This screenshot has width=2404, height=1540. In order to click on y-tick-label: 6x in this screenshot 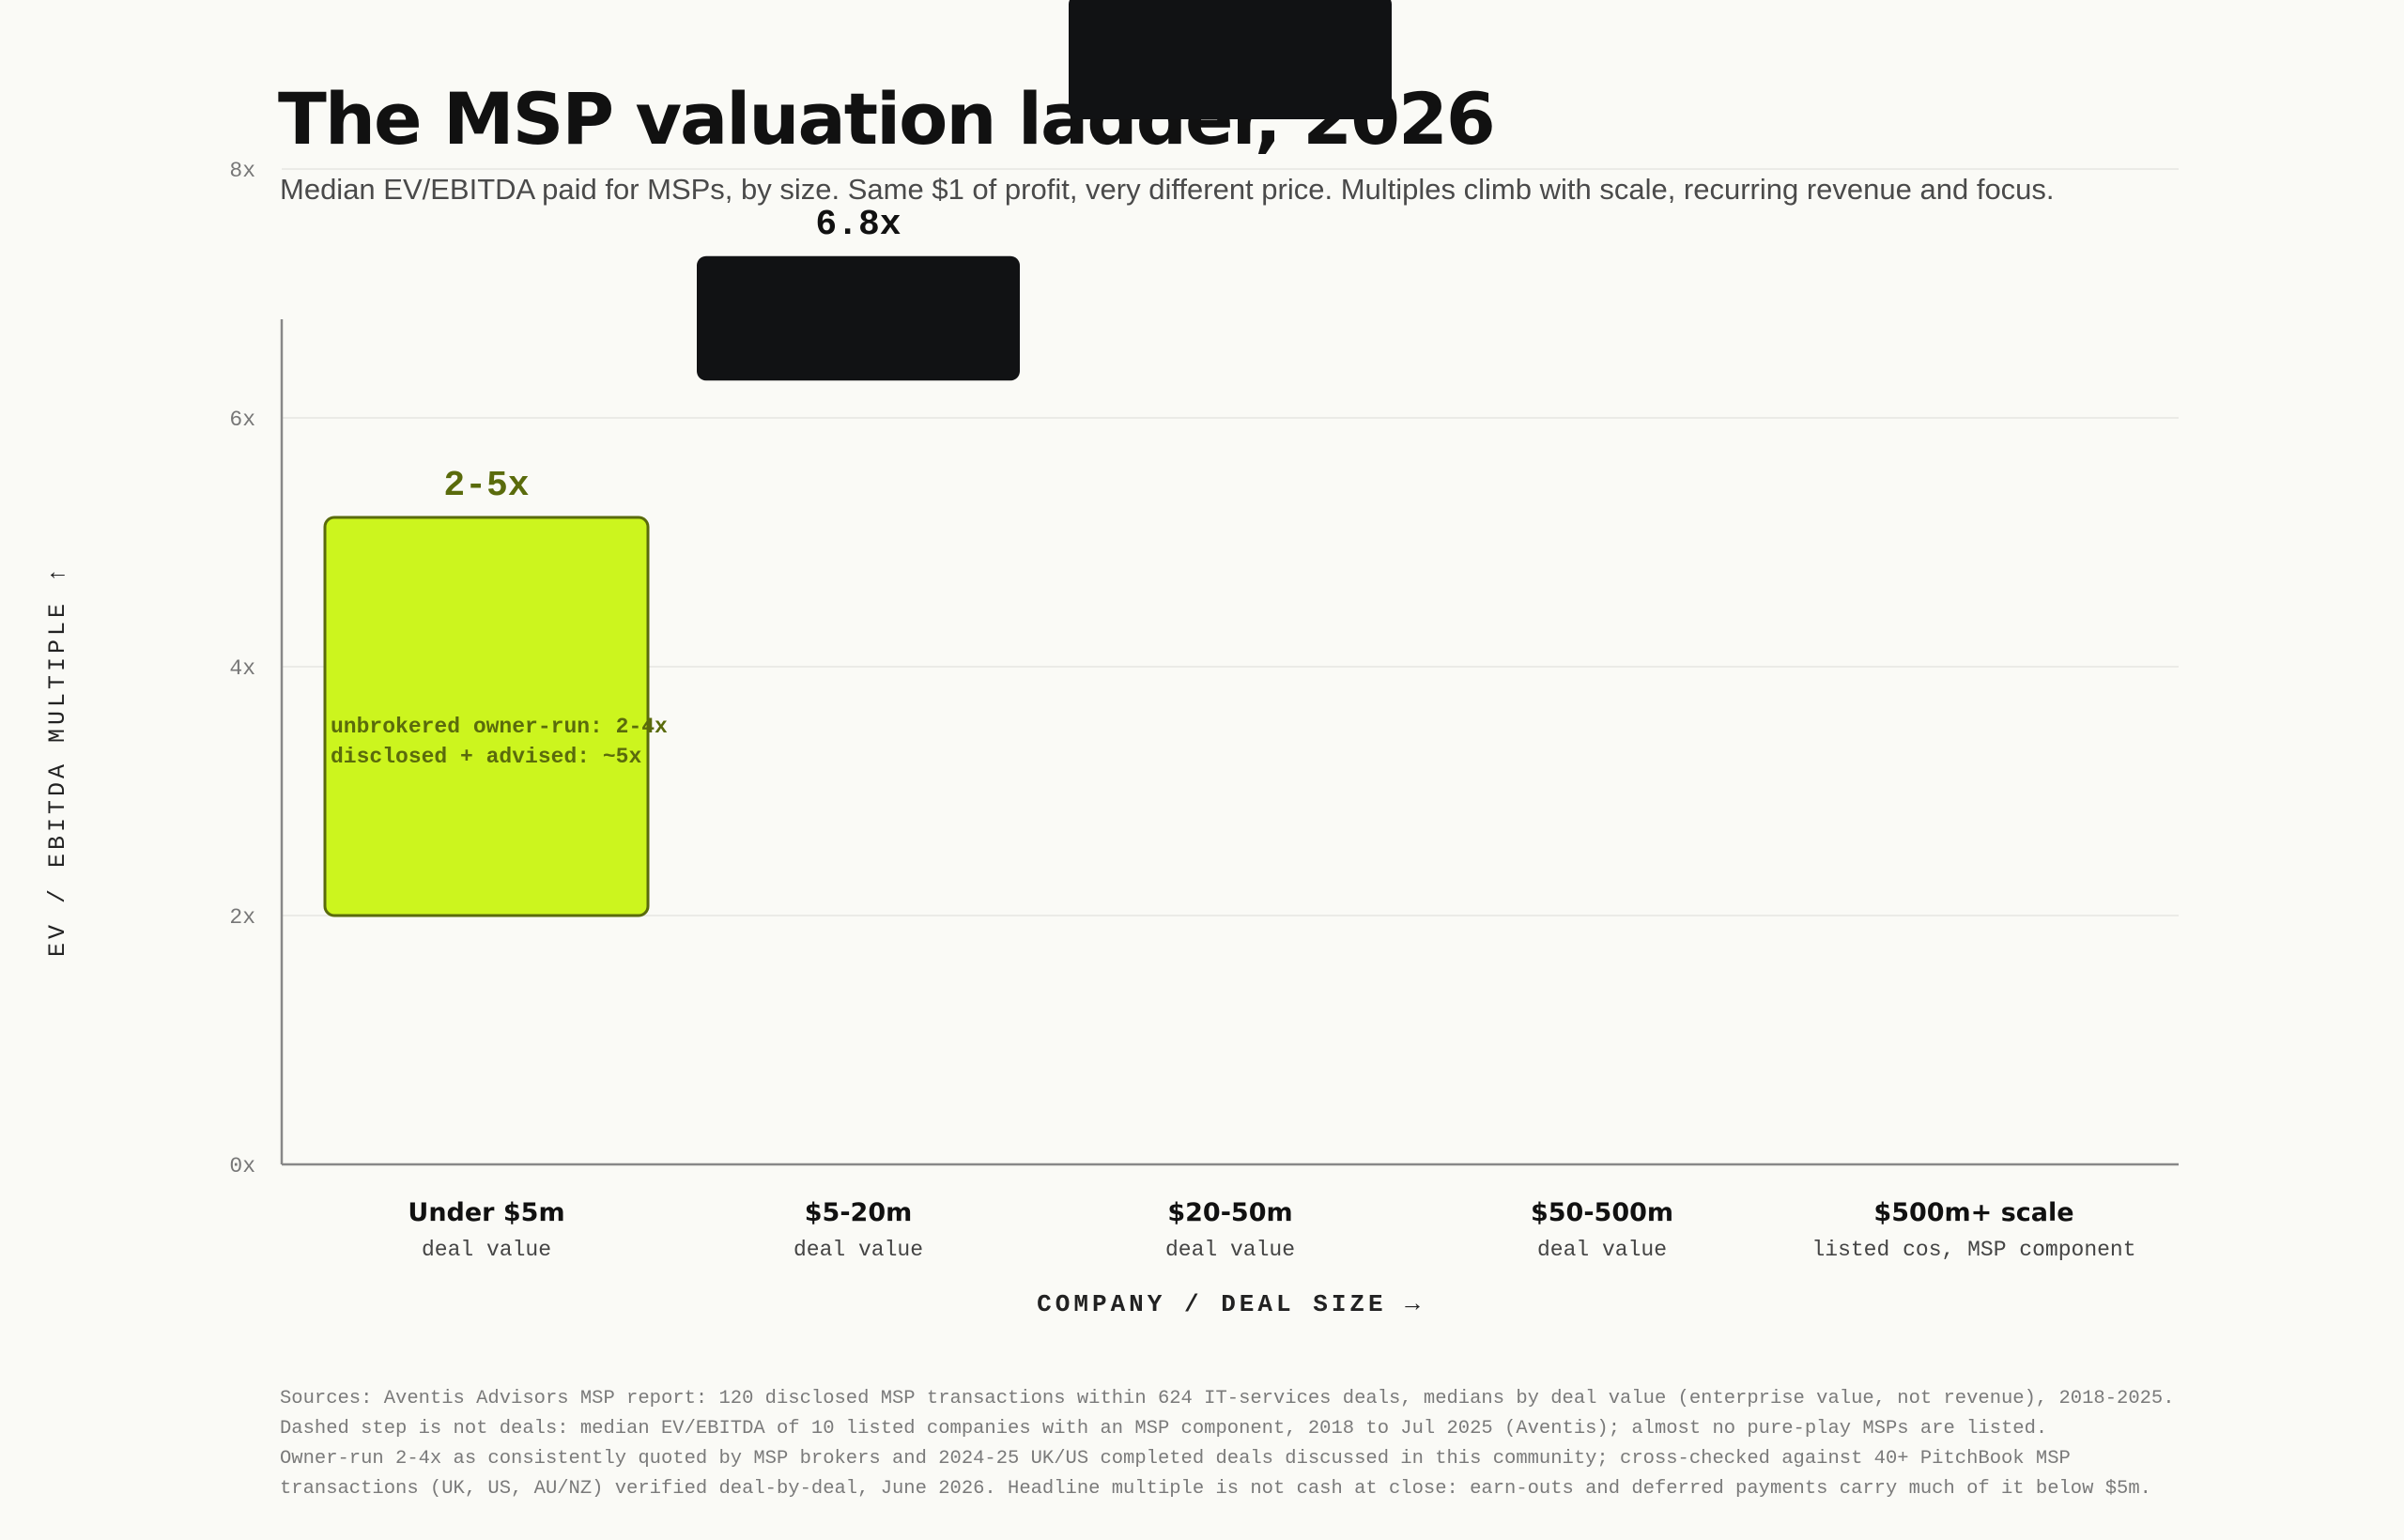, I will do `click(242, 420)`.